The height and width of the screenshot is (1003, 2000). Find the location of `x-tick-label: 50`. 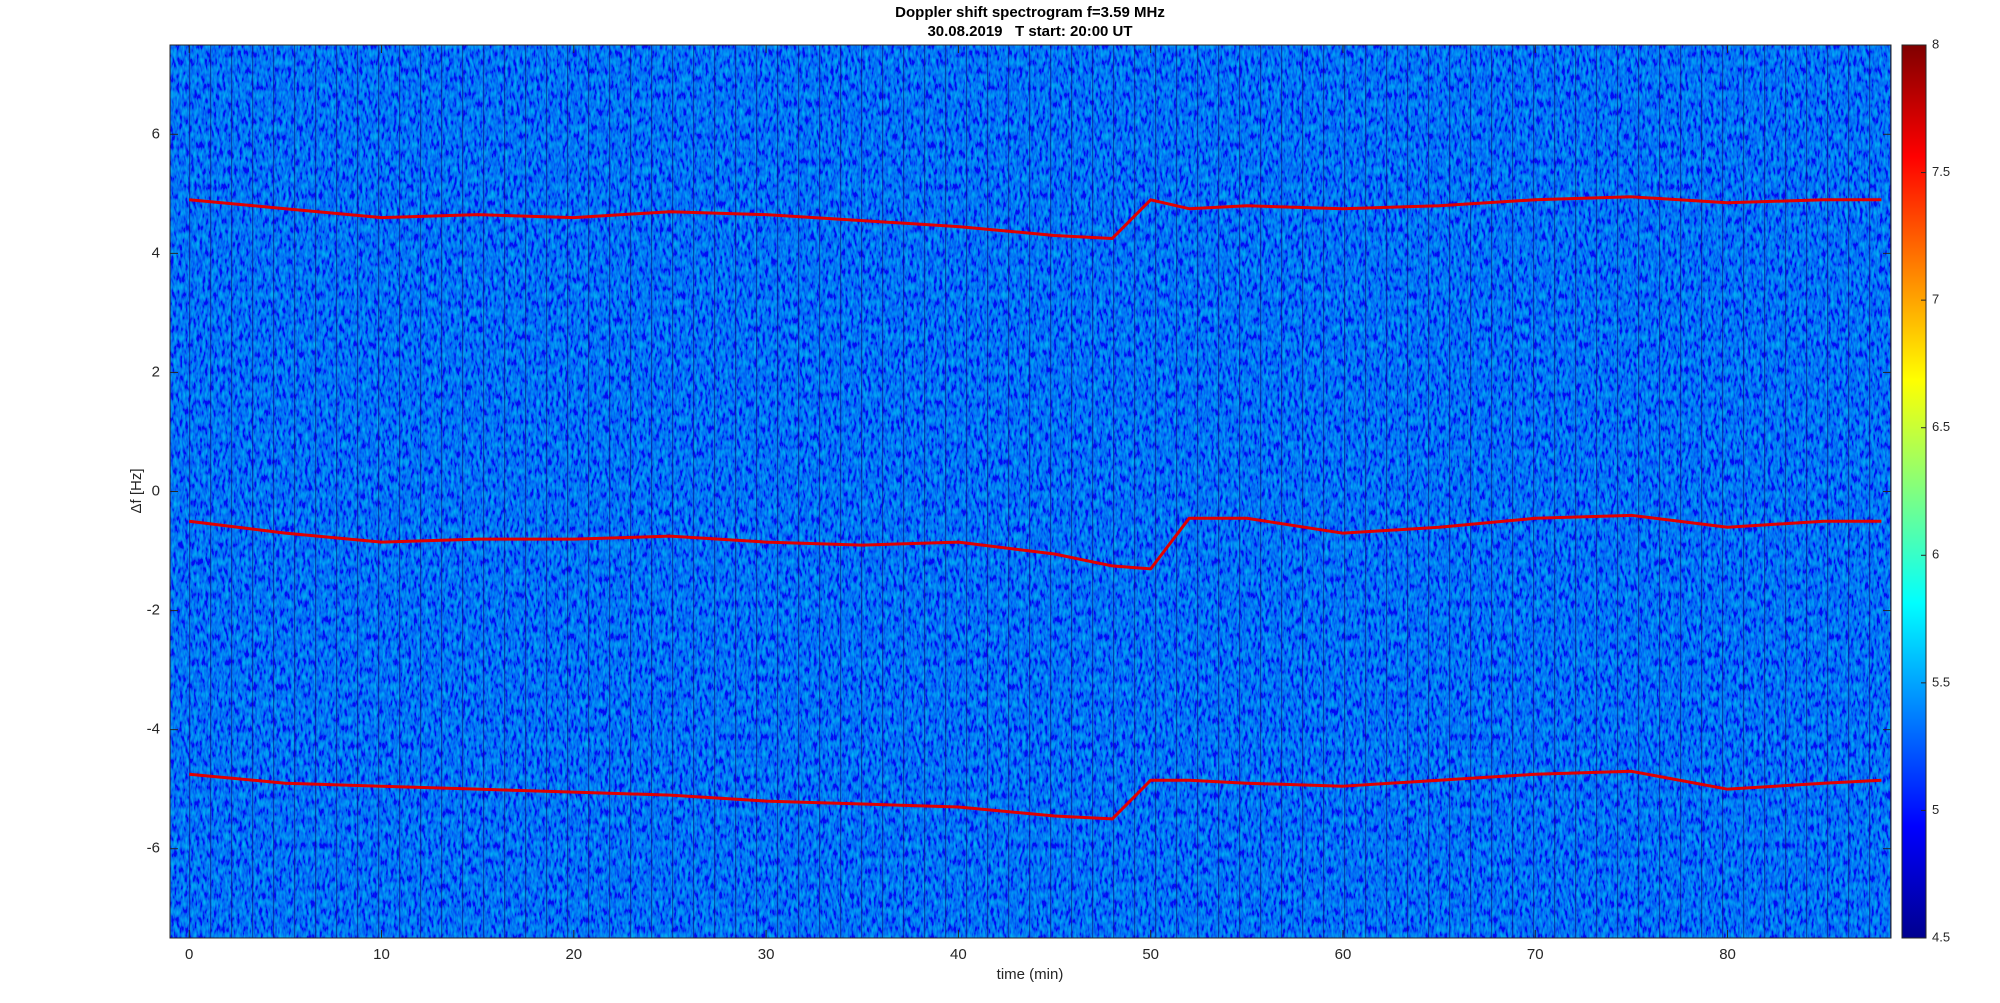

x-tick-label: 50 is located at coordinates (1150, 954).